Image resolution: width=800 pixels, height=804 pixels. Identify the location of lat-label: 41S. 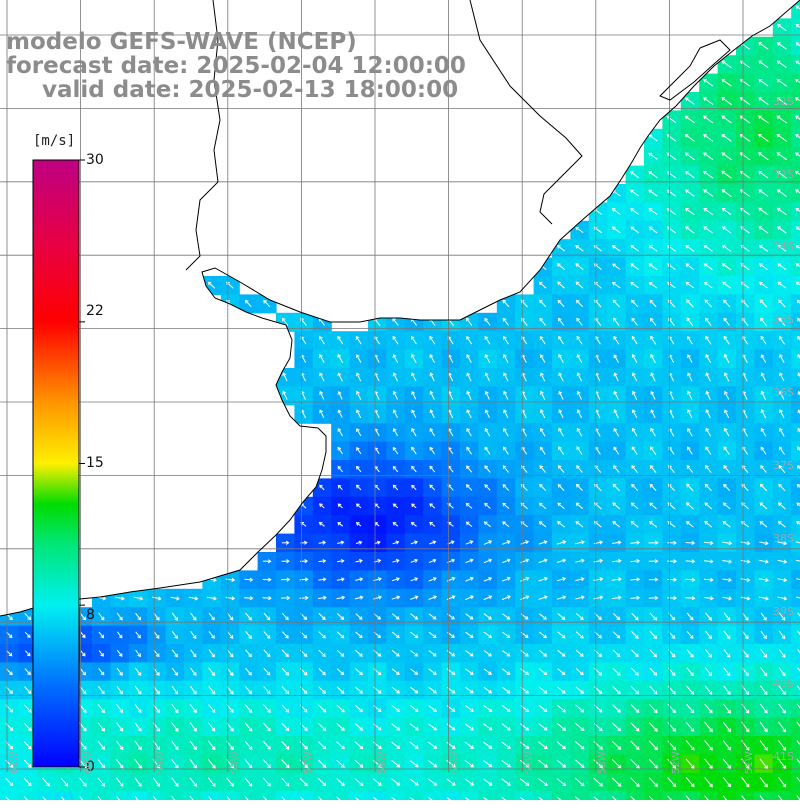
(783, 756).